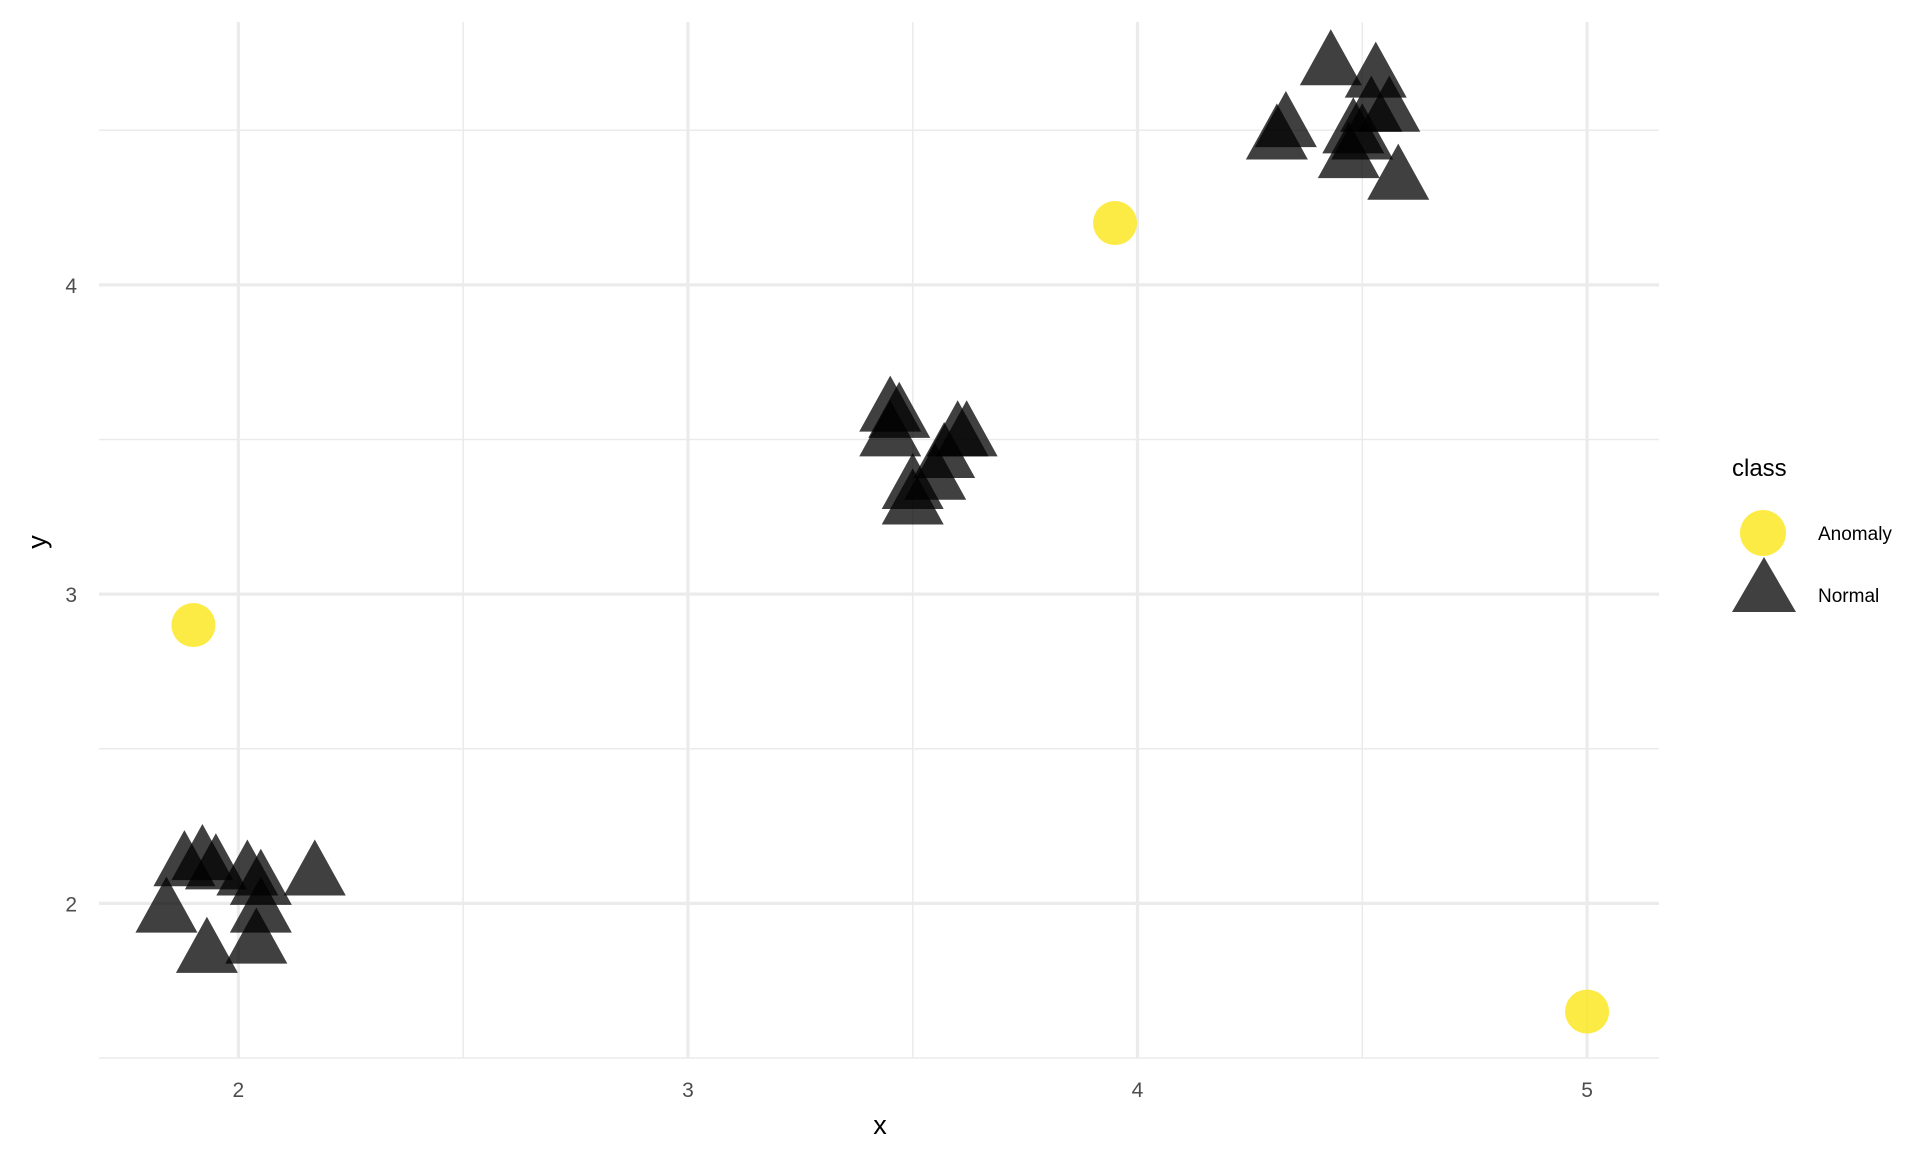 This screenshot has width=1920, height=1152. What do you see at coordinates (1759, 468) in the screenshot?
I see `legend-title: class` at bounding box center [1759, 468].